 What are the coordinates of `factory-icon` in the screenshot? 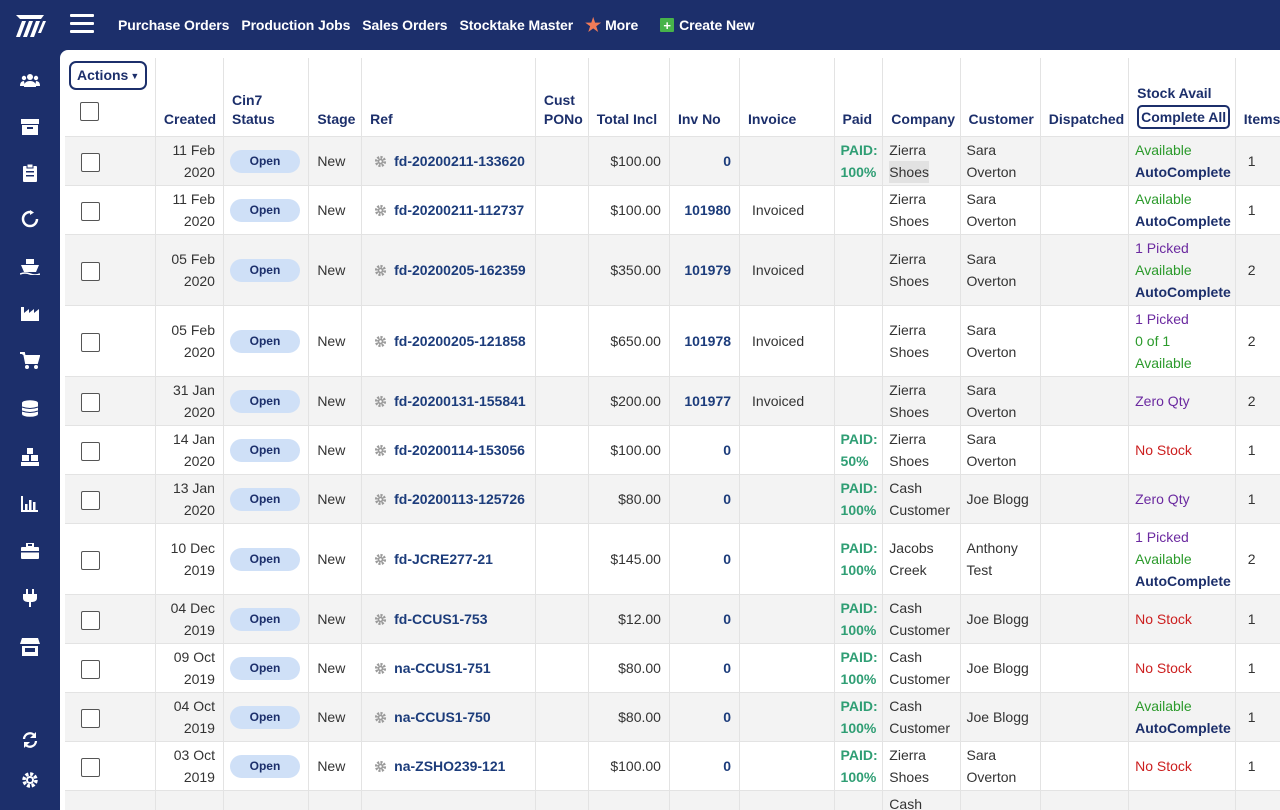 It's located at (30, 313).